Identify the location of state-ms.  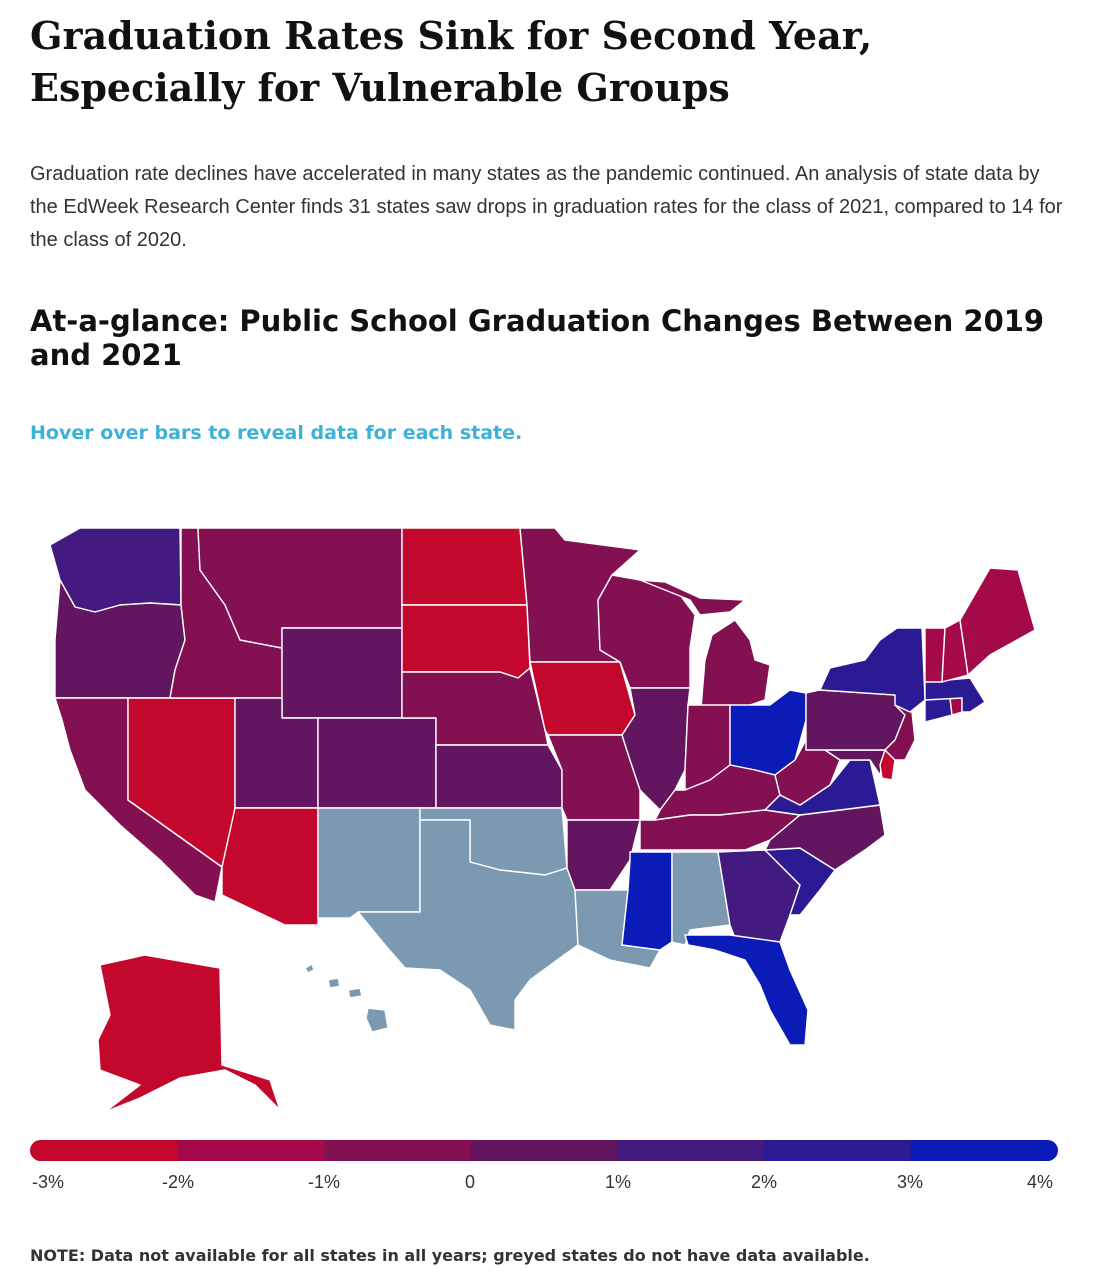
(647, 901).